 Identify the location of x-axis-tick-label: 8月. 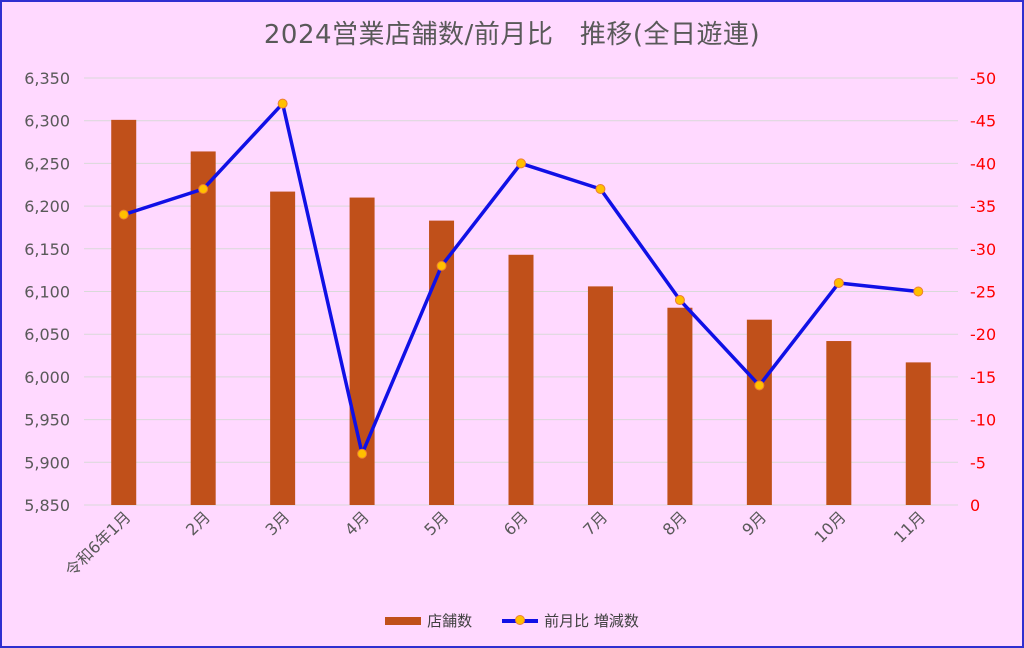
(675, 523).